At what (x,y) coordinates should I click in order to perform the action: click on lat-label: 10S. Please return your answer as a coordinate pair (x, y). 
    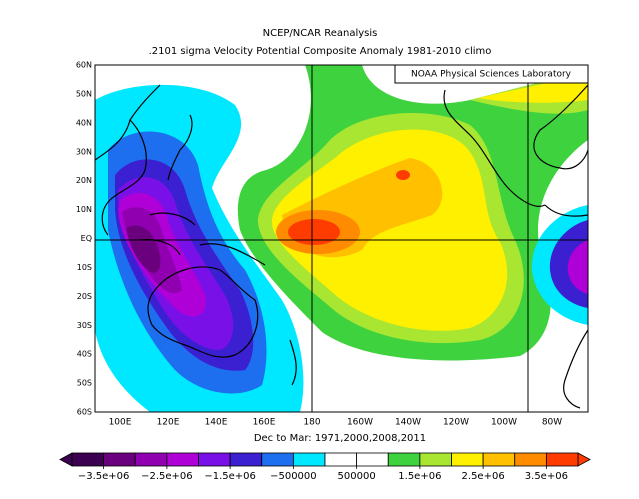
    Looking at the image, I should click on (84, 267).